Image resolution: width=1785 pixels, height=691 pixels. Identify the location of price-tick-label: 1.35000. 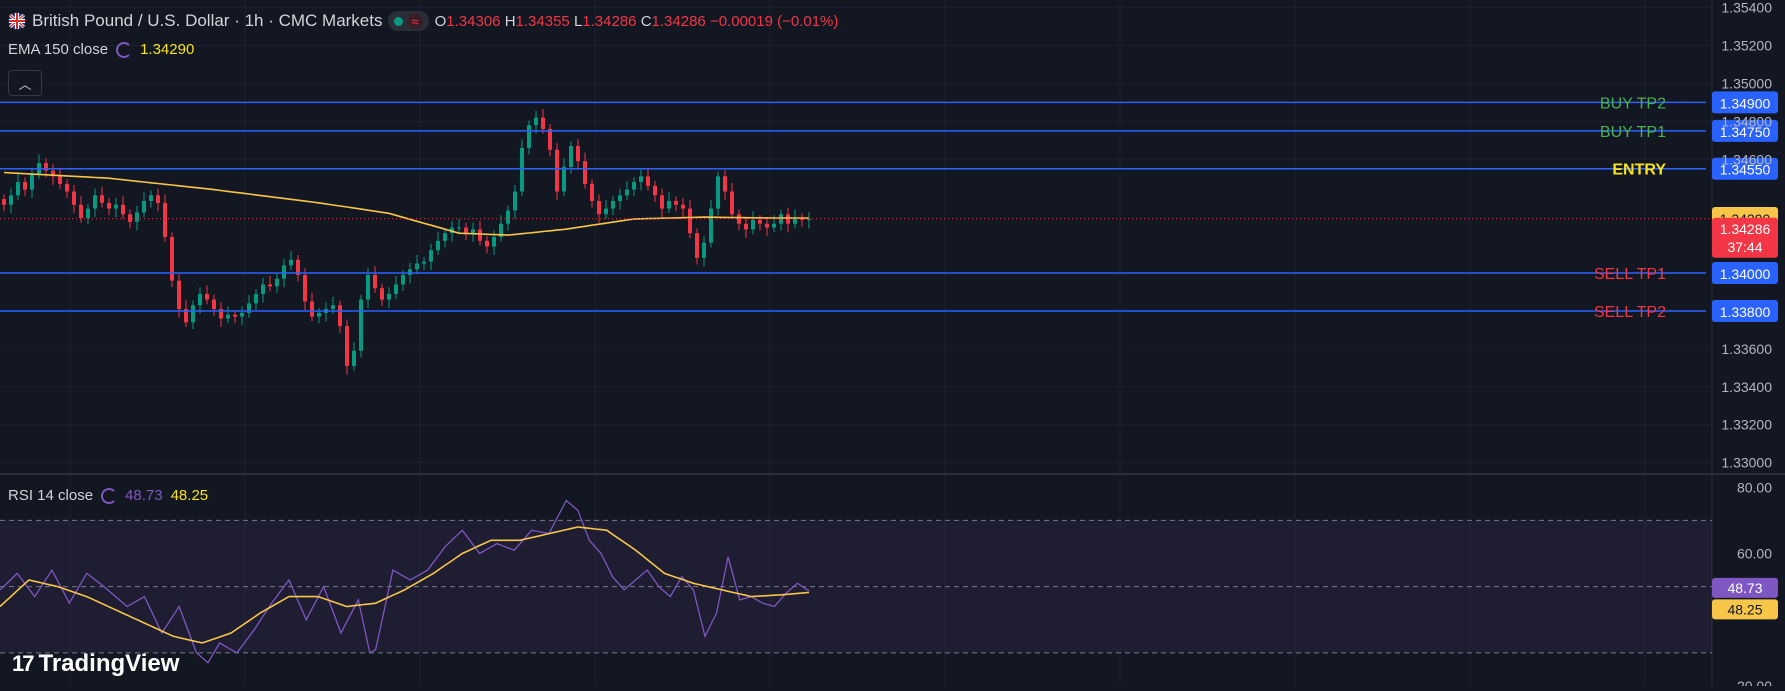
(1746, 83).